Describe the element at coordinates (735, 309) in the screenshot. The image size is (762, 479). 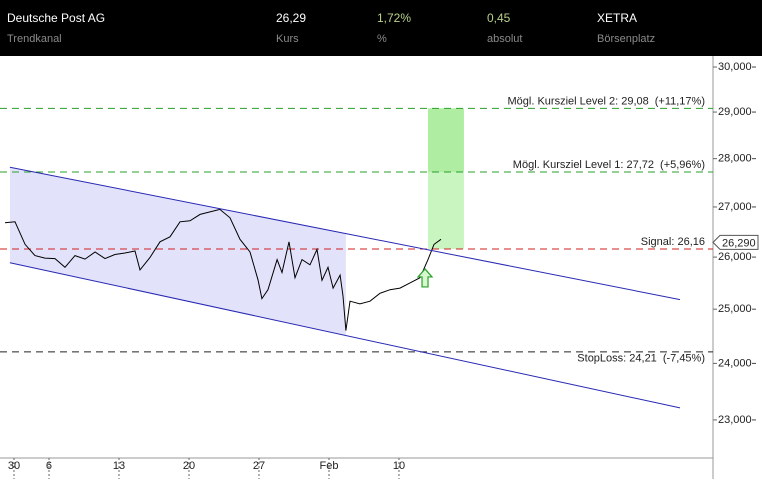
I see `y-tick-label: 25,000` at that location.